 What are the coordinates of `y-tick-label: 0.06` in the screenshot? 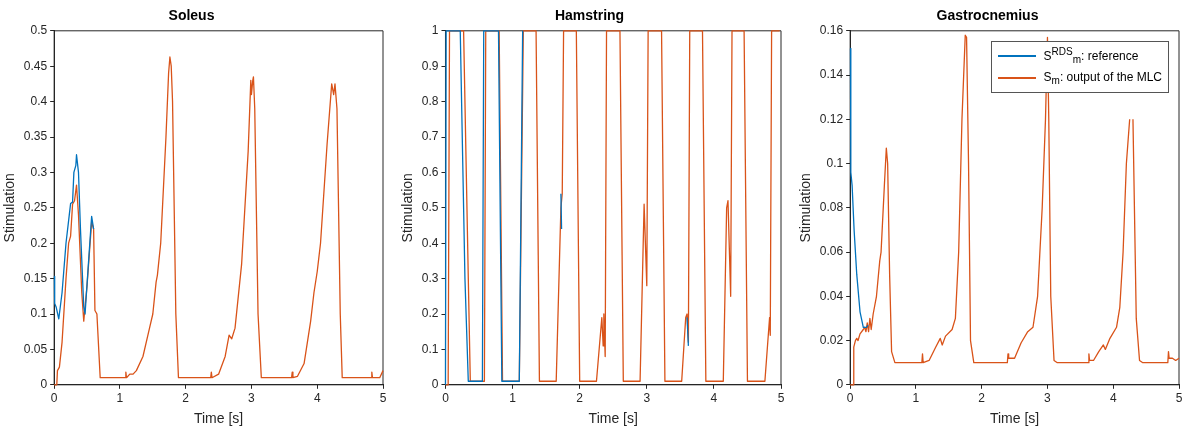 It's located at (831, 251).